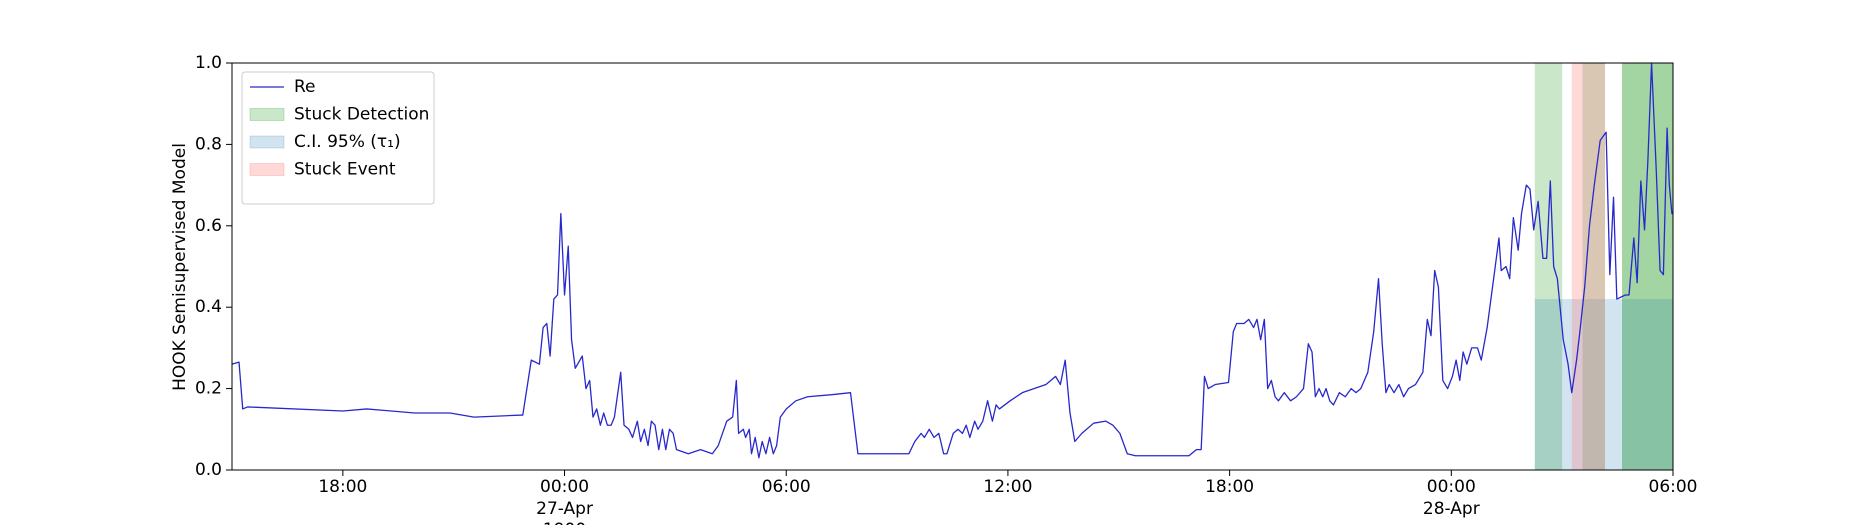 Image resolution: width=1850 pixels, height=525 pixels. I want to click on x-date-label: 27-Apr, so click(564, 509).